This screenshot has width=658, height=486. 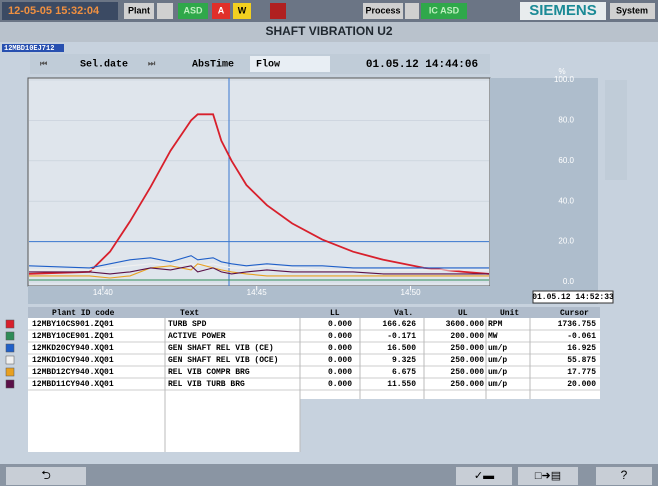 What do you see at coordinates (313, 295) in the screenshot?
I see `x-axis-area` at bounding box center [313, 295].